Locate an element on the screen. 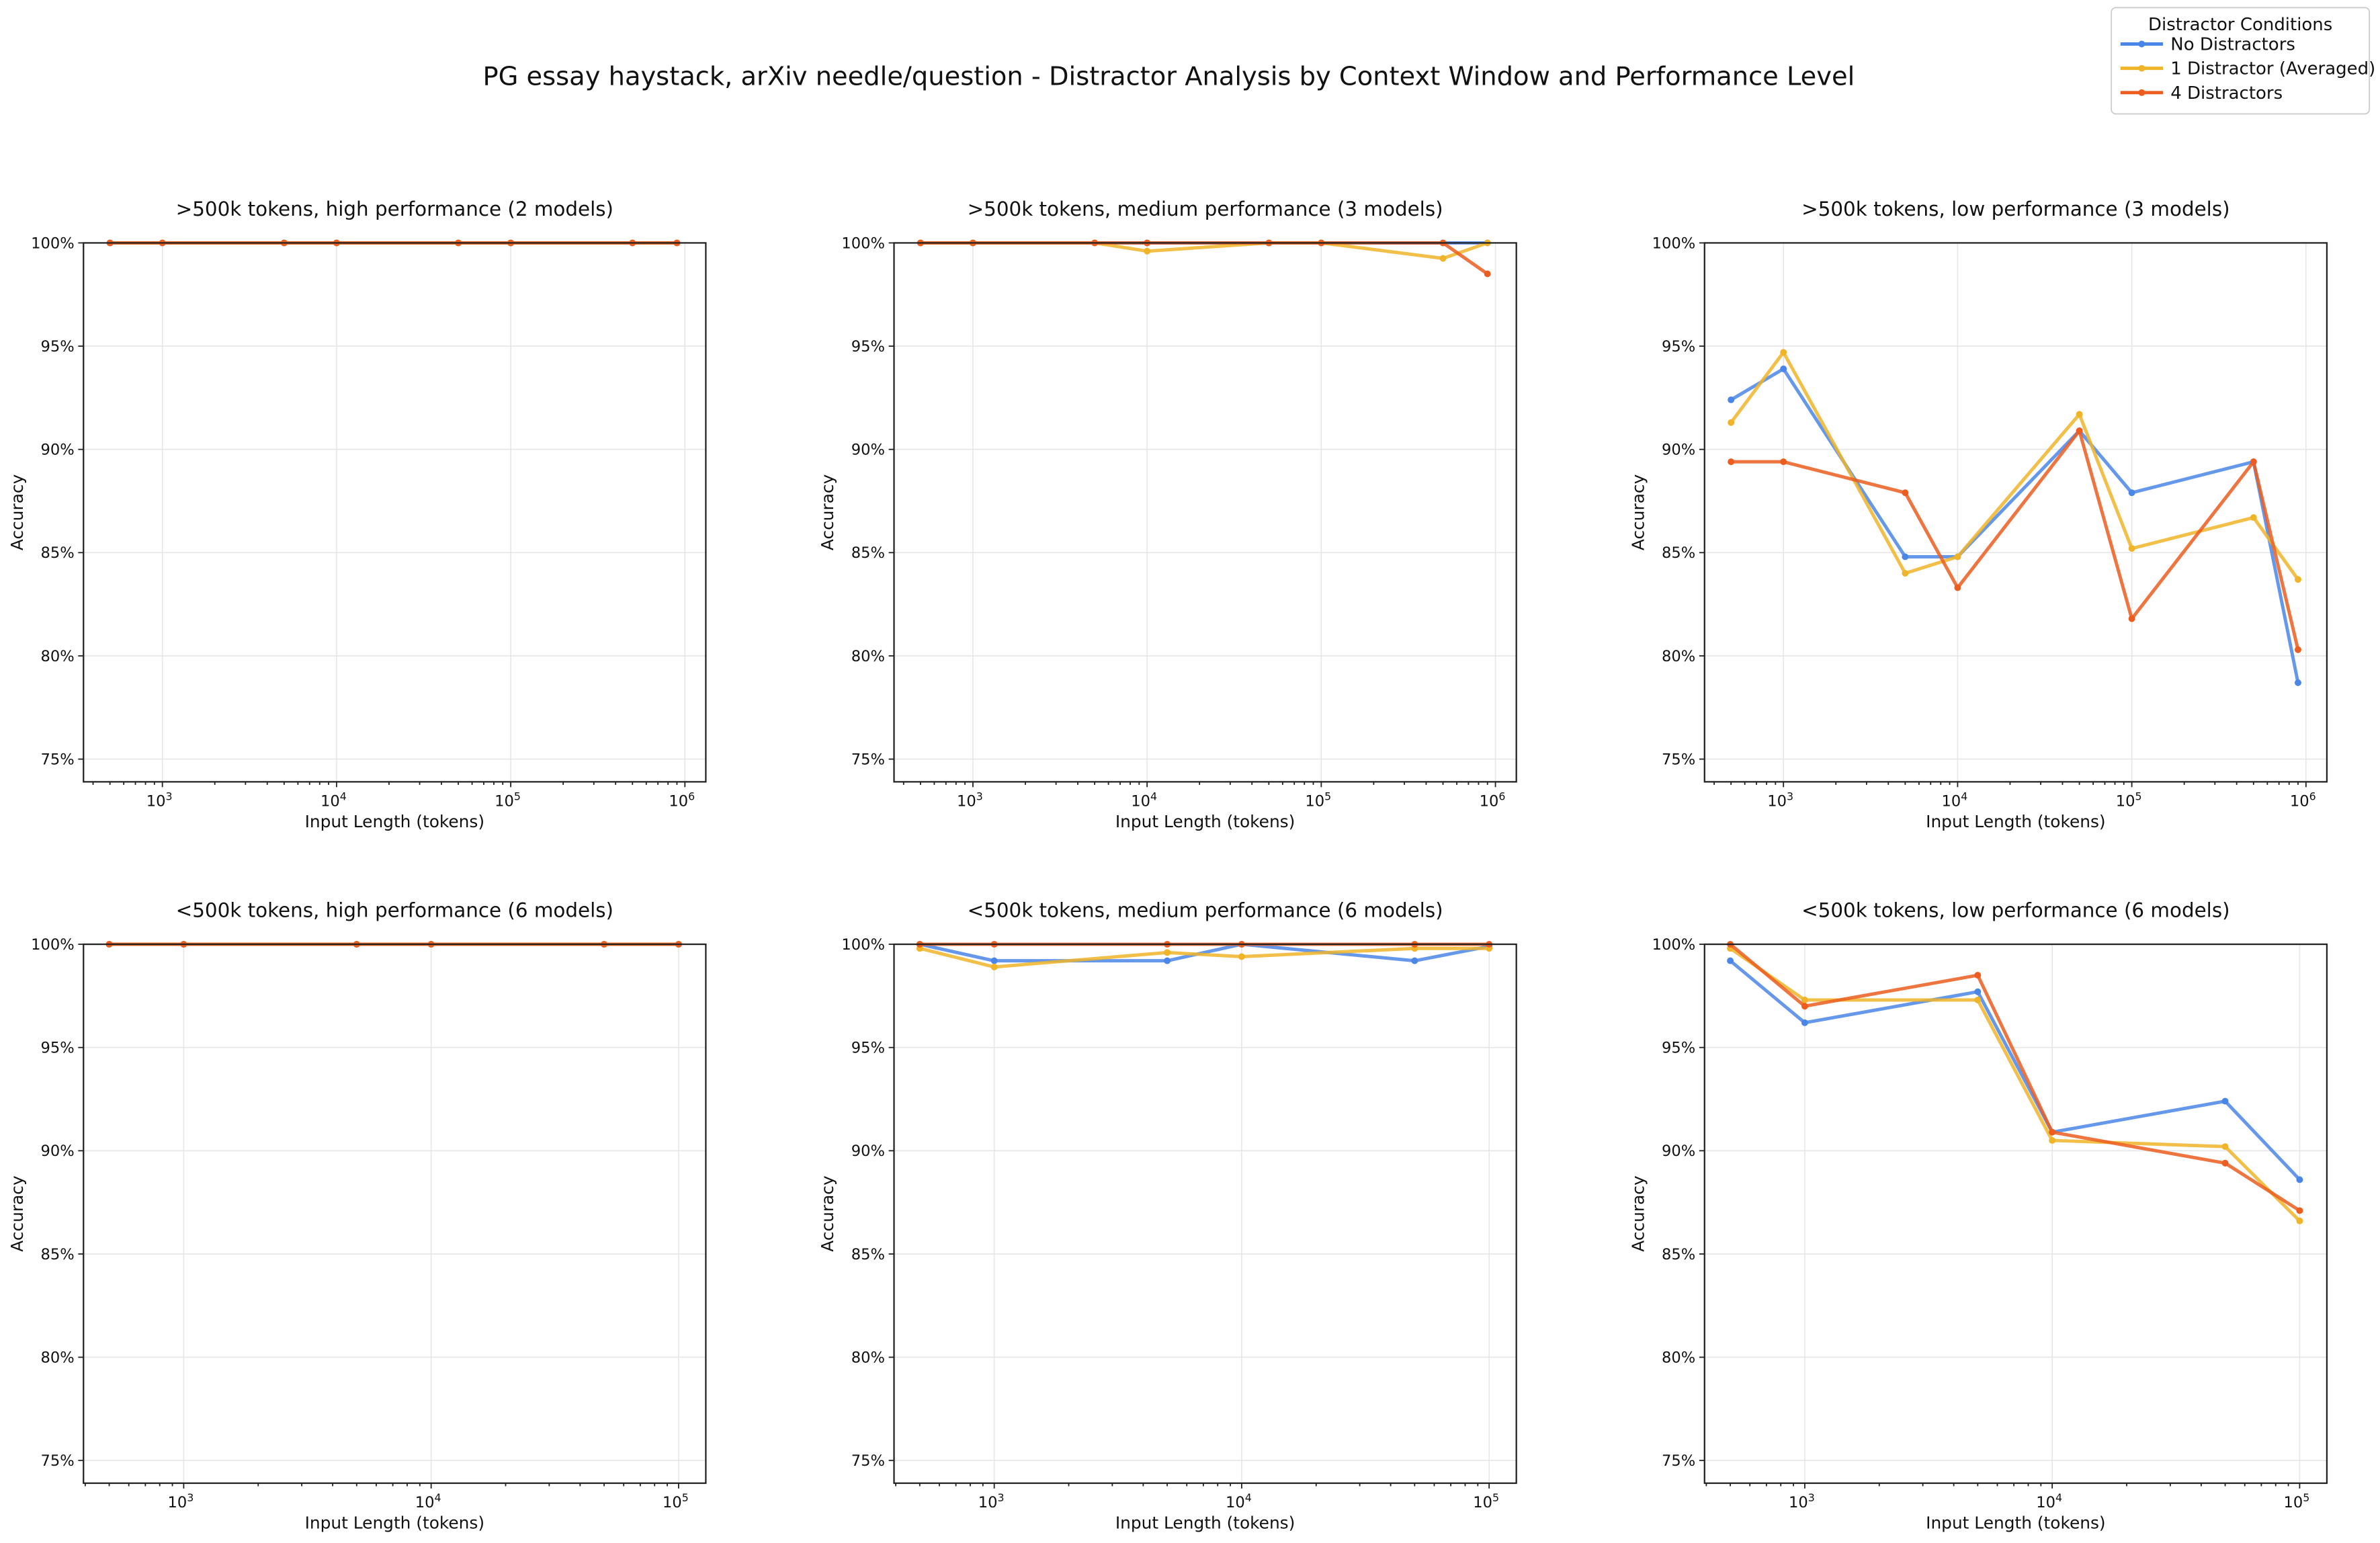 The height and width of the screenshot is (1543, 2380). legend-label: 4 Distractors is located at coordinates (2226, 93).